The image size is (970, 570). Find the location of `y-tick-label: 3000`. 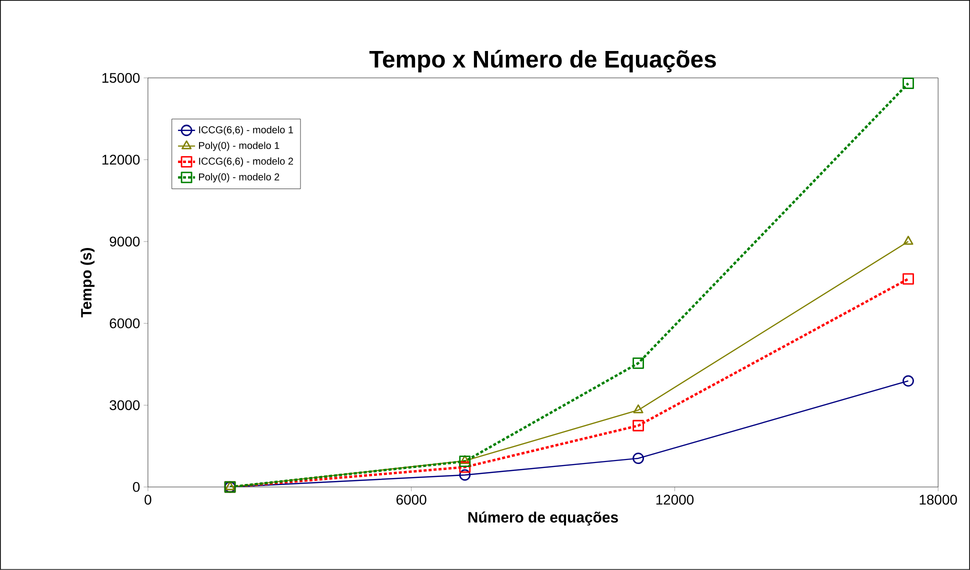

y-tick-label: 3000 is located at coordinates (125, 405).